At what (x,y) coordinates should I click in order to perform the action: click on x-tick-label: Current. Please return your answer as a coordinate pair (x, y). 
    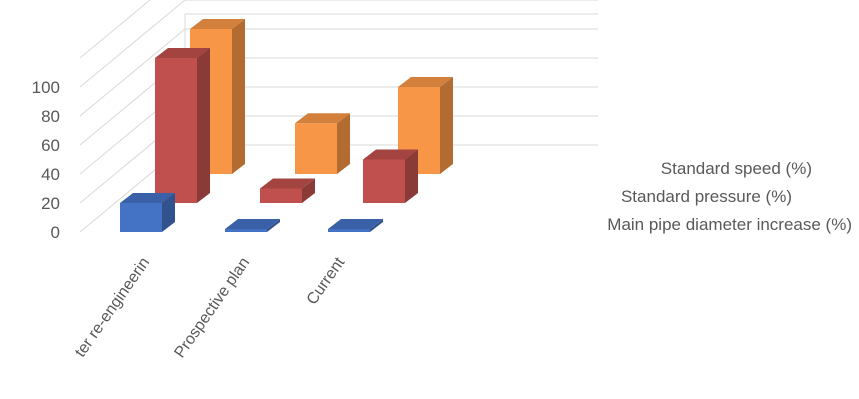
    Looking at the image, I should click on (326, 281).